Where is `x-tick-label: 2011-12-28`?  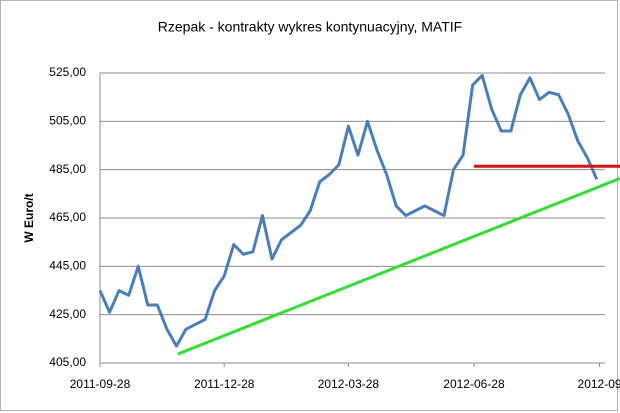
x-tick-label: 2011-12-28 is located at coordinates (224, 384).